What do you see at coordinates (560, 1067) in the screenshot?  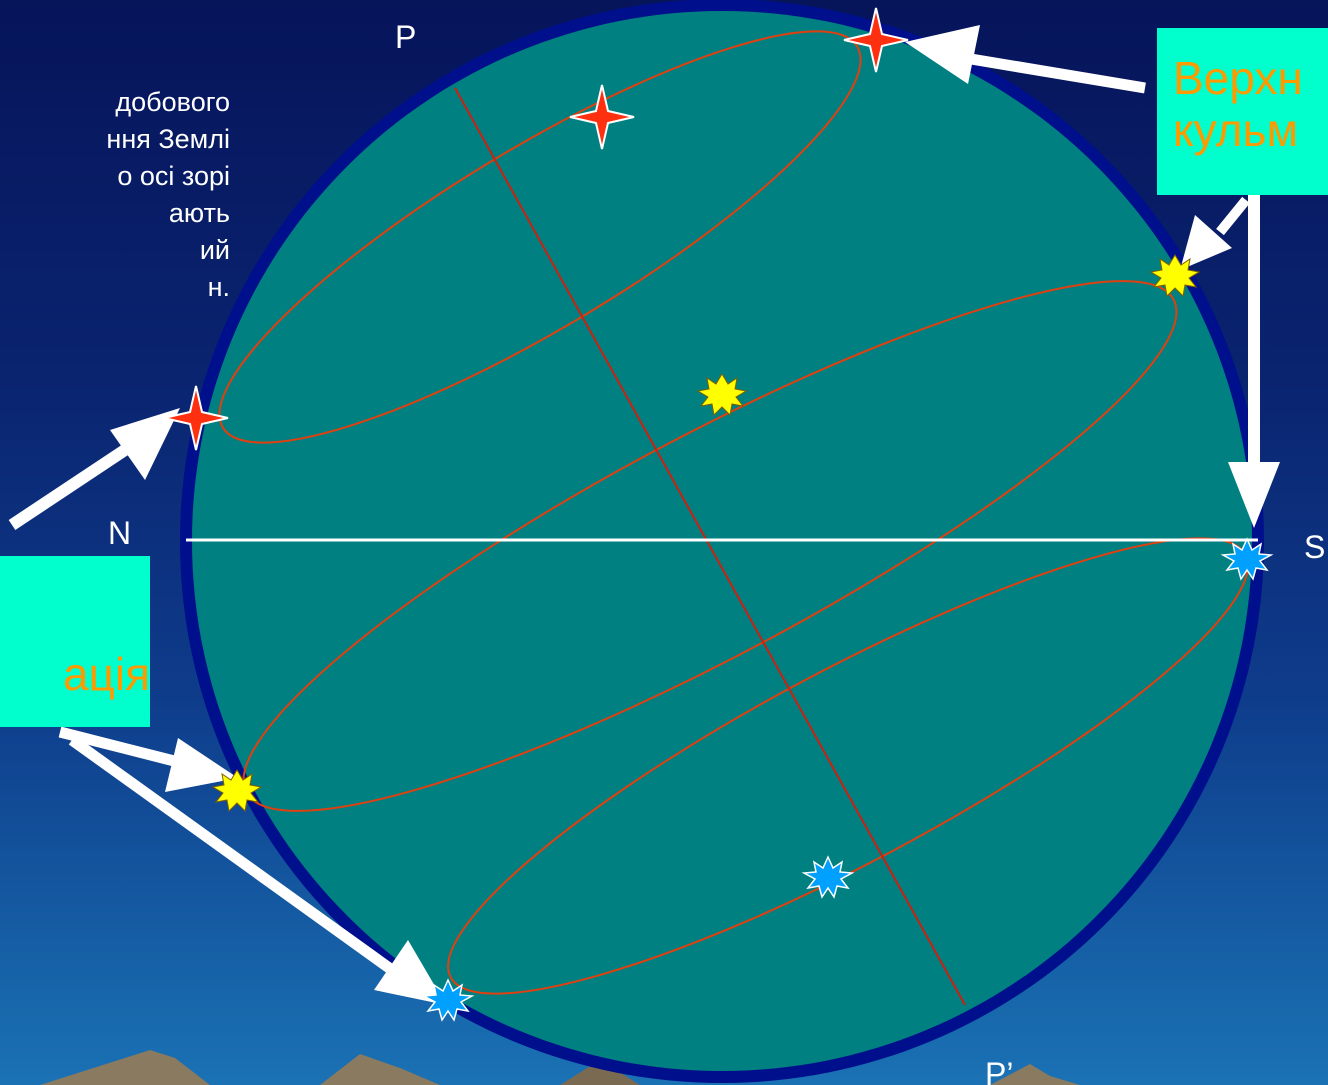 I see `mountains` at bounding box center [560, 1067].